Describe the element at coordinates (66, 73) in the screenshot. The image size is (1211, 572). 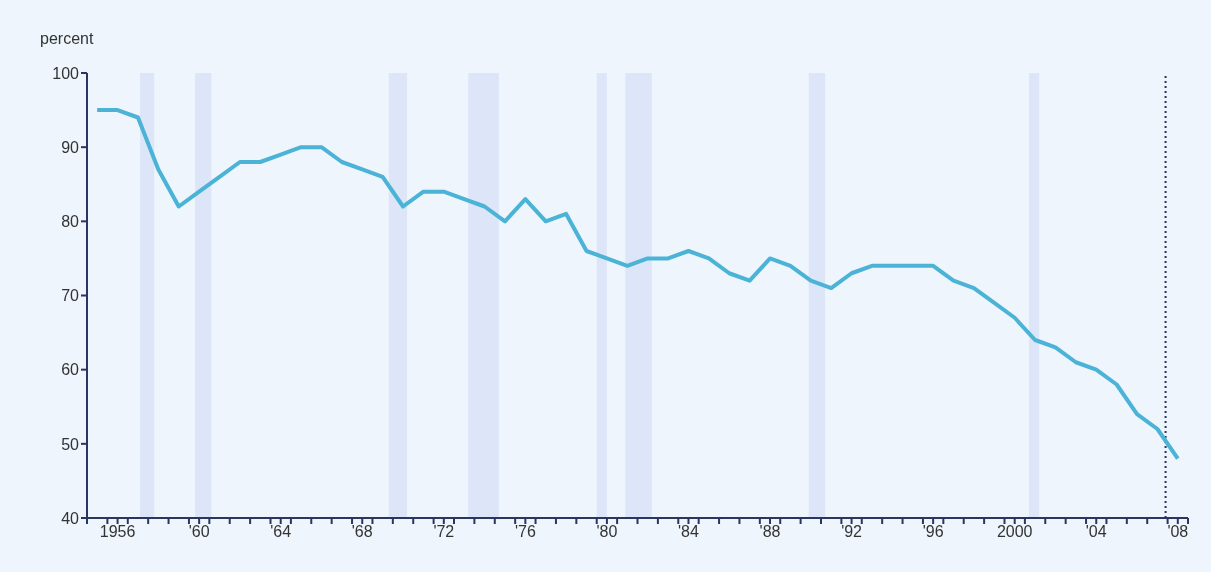
I see `y-tick-label: 100` at that location.